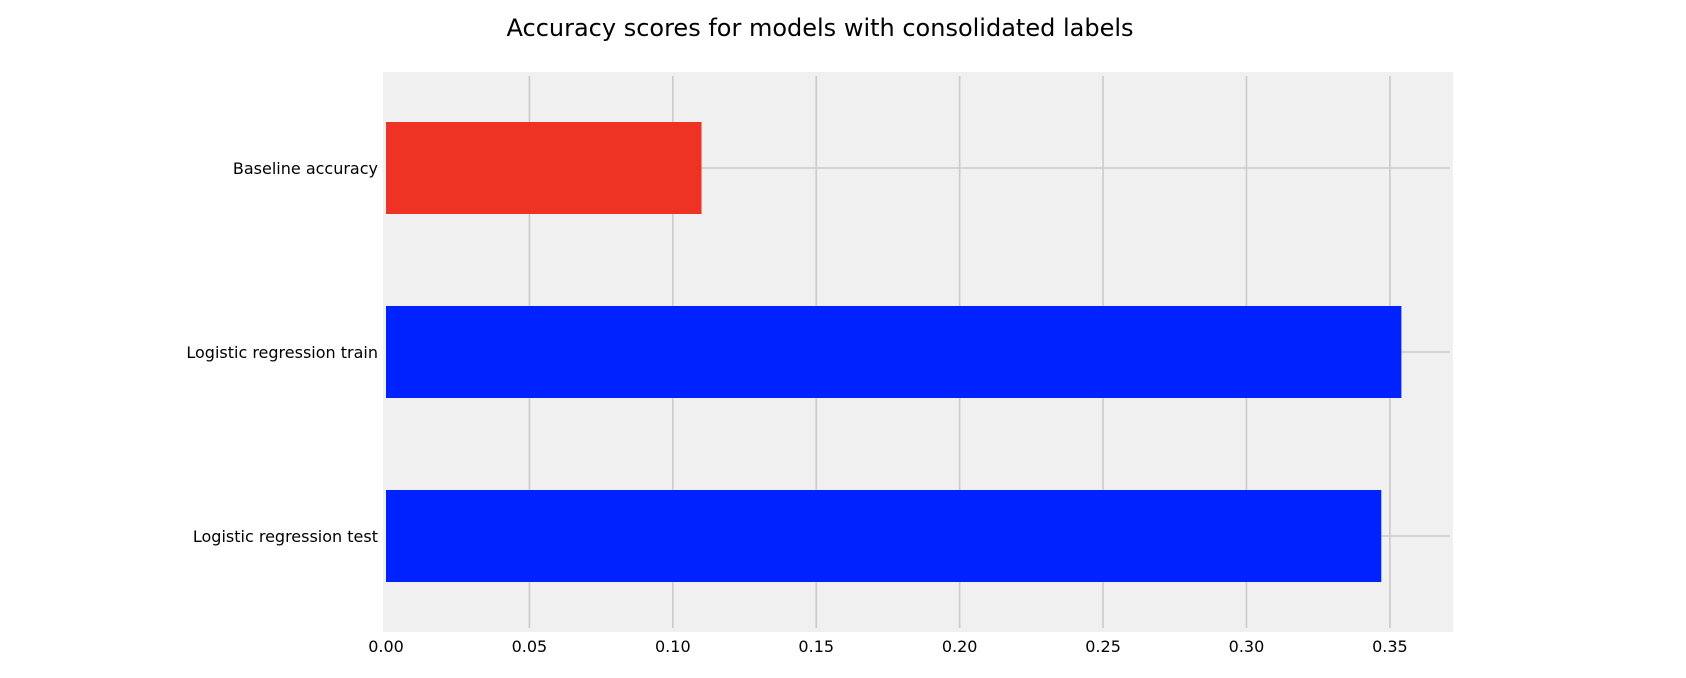  What do you see at coordinates (884, 536) in the screenshot?
I see `bar-logistic-regression-test` at bounding box center [884, 536].